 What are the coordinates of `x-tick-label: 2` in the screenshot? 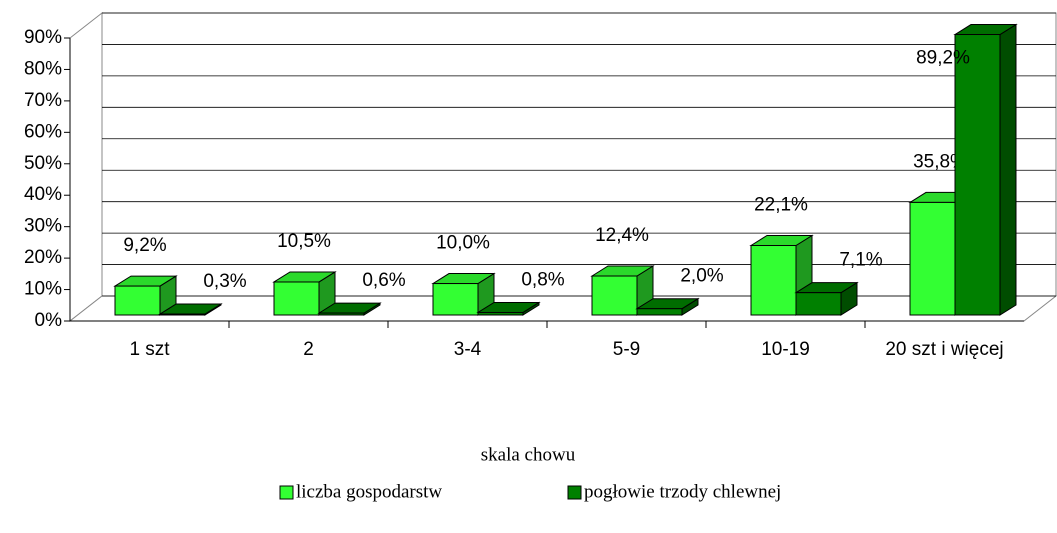 It's located at (308, 349).